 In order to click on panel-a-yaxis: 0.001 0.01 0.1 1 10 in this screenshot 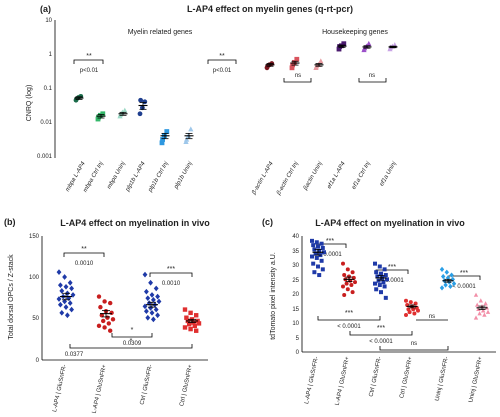, I will do `click(46, 89)`.